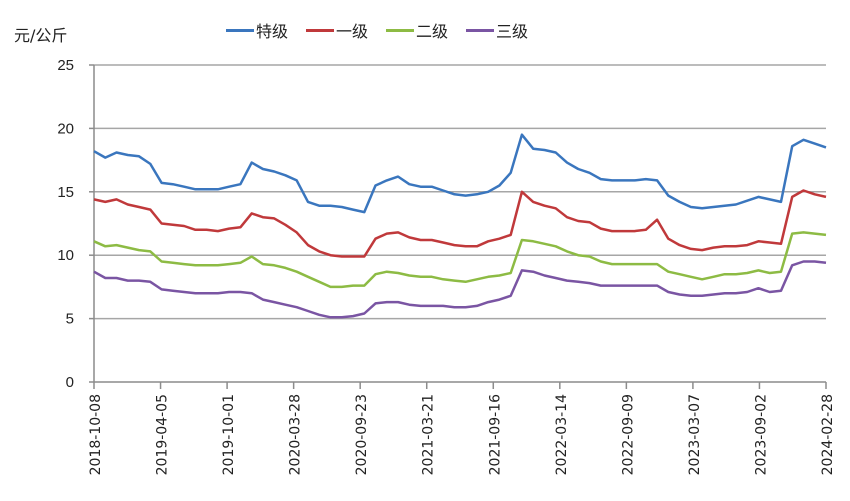  I want to click on x-tick-label: 2020-09-23, so click(362, 434).